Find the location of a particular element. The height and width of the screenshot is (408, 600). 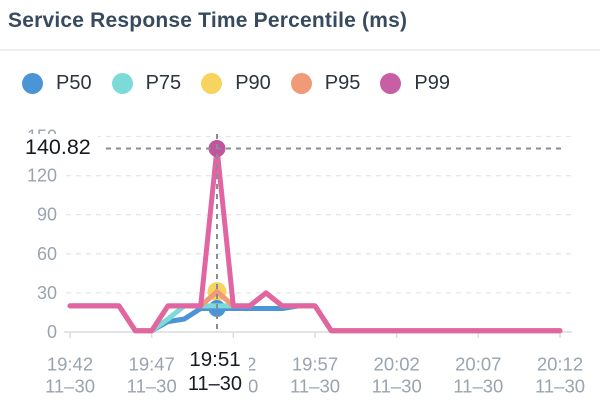

chart-header: Service Response Time Percentile (ms) is located at coordinates (300, 25).